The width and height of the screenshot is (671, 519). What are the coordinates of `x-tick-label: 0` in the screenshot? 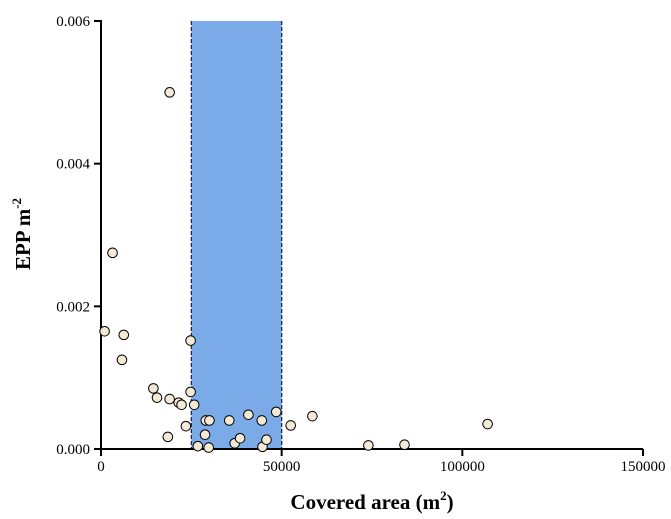 It's located at (101, 467).